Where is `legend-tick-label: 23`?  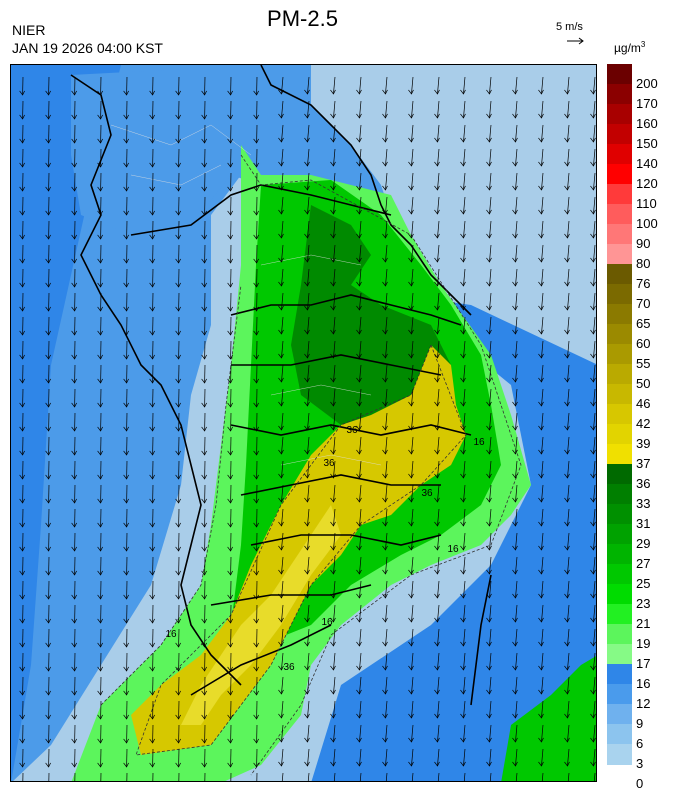 legend-tick-label: 23 is located at coordinates (643, 603).